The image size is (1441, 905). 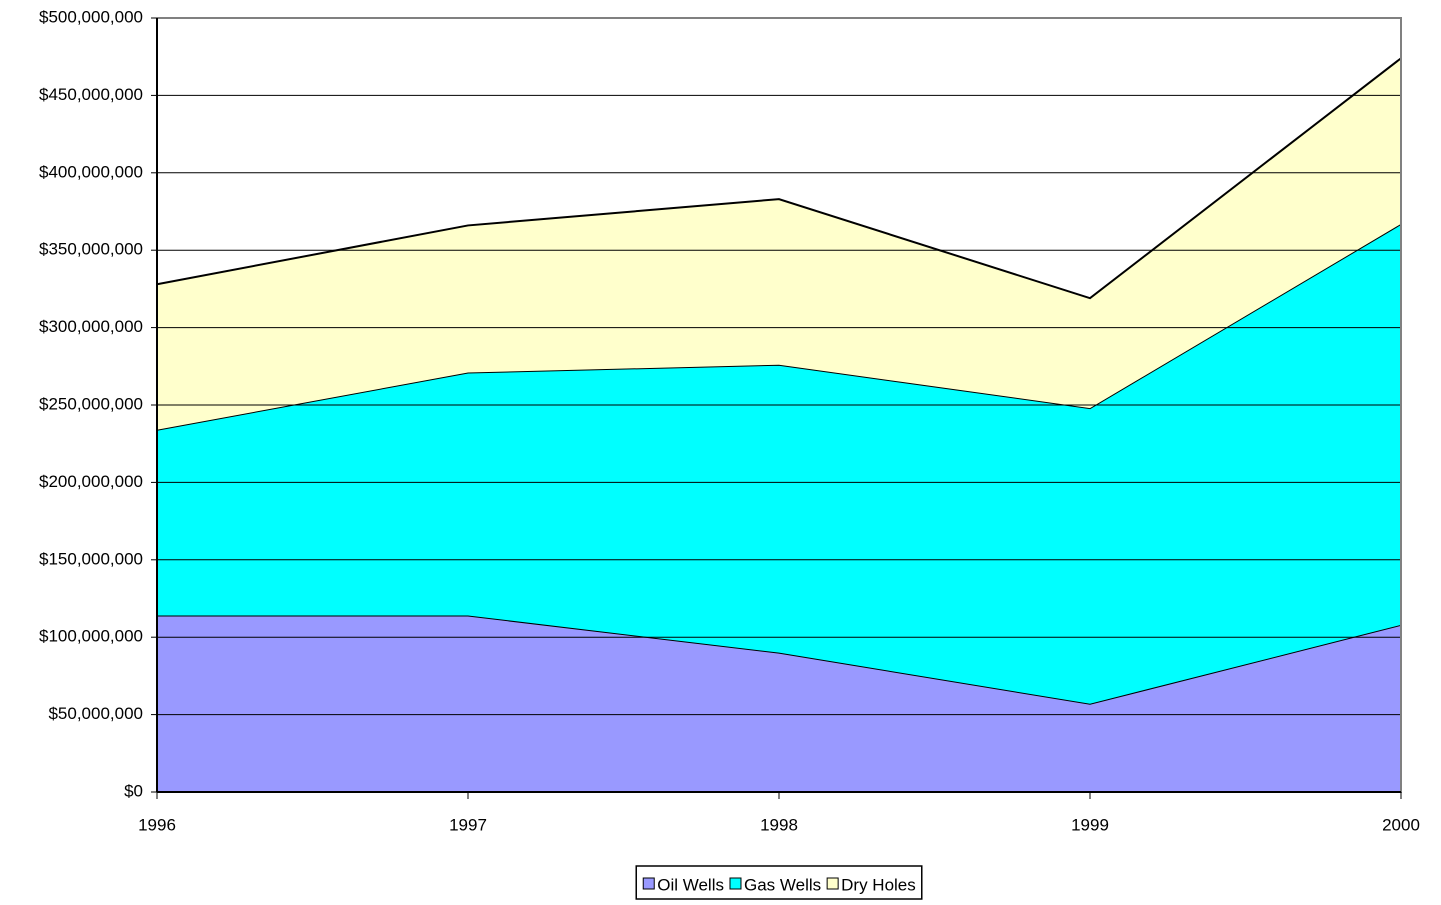 I want to click on legend-box, so click(x=779, y=882).